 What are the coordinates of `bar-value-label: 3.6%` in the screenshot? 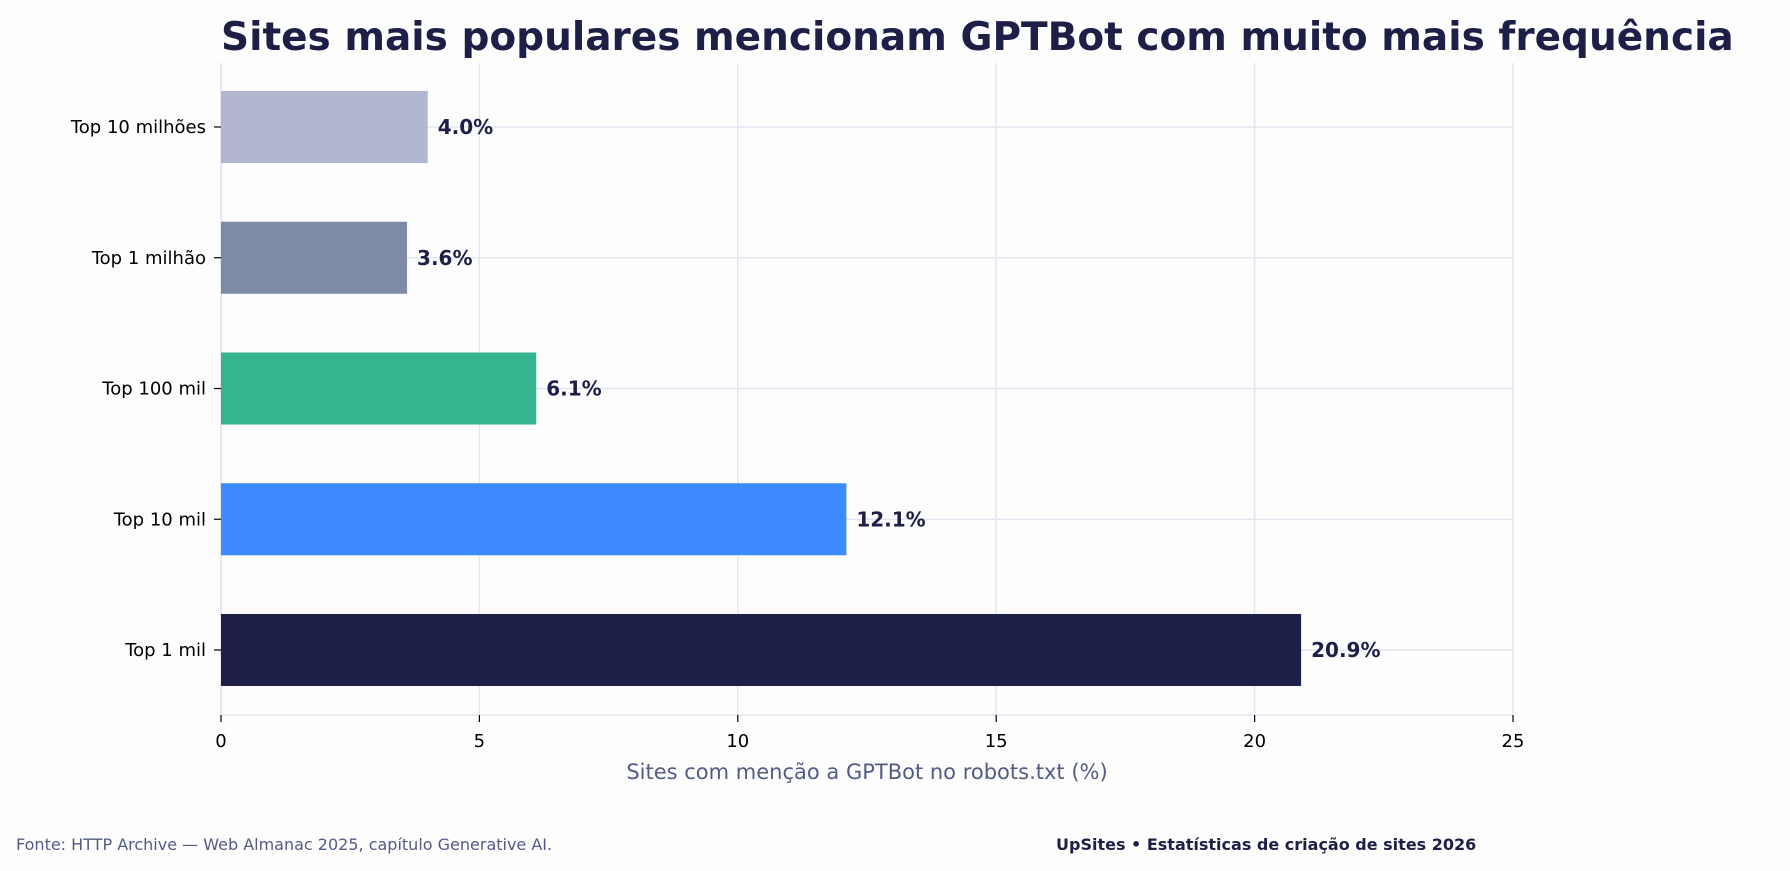 It's located at (444, 258).